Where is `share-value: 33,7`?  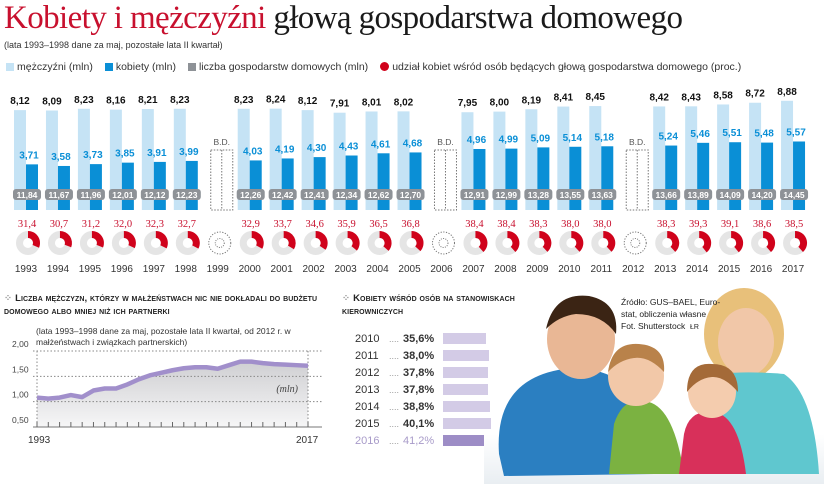
share-value: 33,7 is located at coordinates (282, 224).